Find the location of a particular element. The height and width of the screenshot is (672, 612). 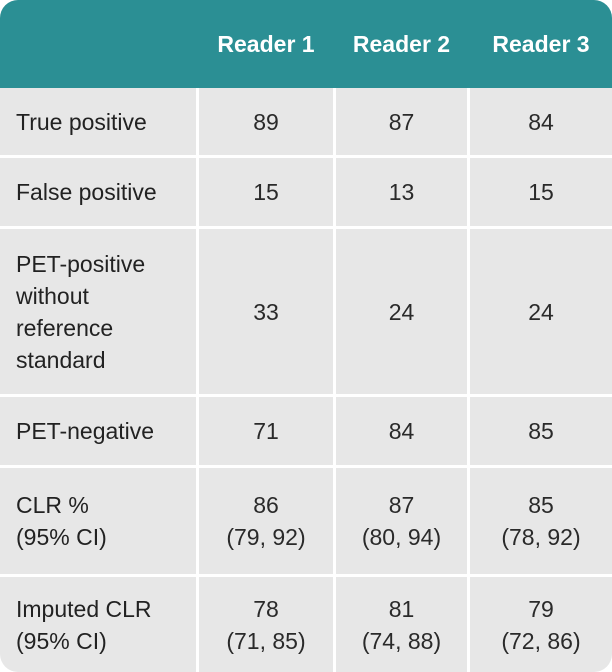

table-header: Reader 1 Reader 2 Reader 3 is located at coordinates (306, 44).